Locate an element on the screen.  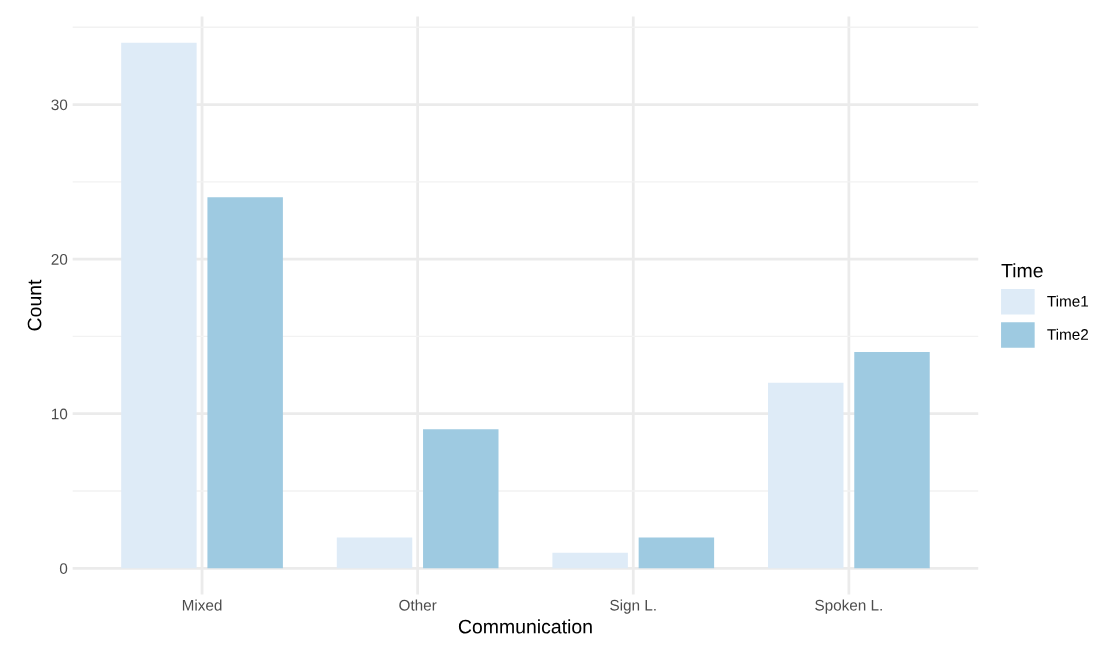
x-tick-label: Other is located at coordinates (418, 605).